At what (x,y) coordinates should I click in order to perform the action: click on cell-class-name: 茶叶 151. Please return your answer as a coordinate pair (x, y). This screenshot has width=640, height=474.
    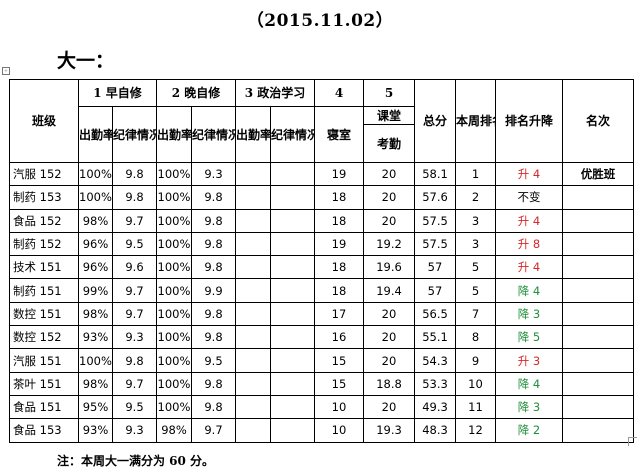
    Looking at the image, I should click on (44, 383).